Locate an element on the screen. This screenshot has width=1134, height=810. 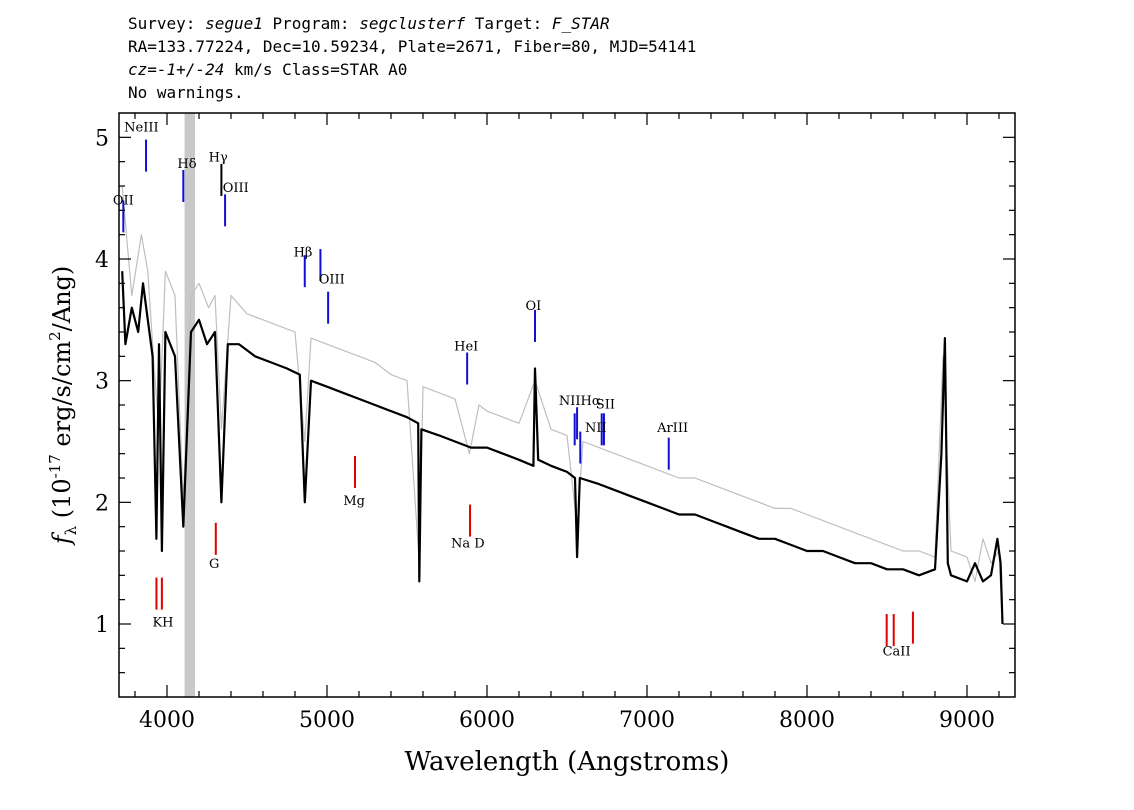
y-axis-label: fλ (10-17 erg/s/cm2/Ang) is located at coordinates (63, 406).